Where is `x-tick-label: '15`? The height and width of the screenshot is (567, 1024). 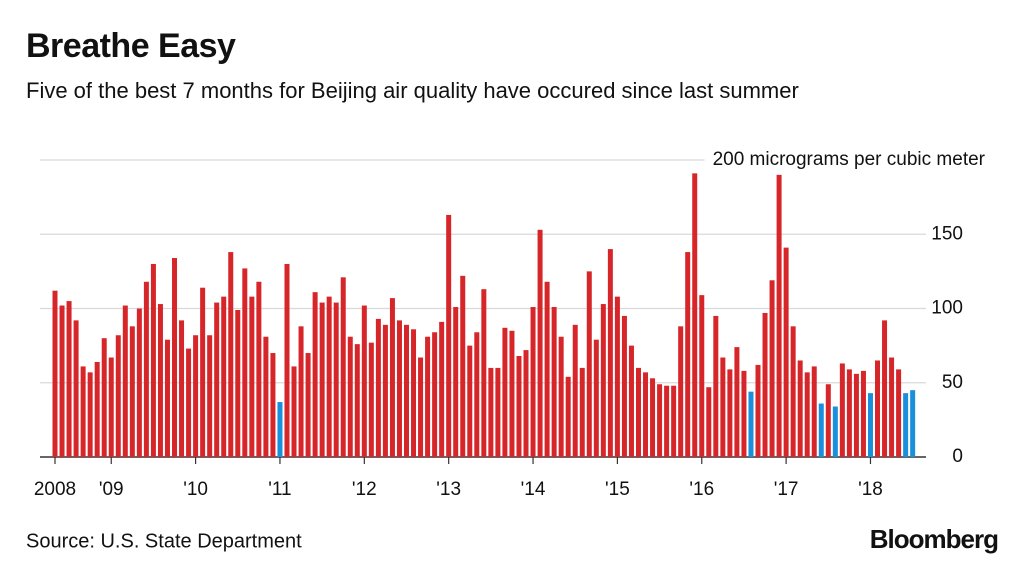
x-tick-label: '15 is located at coordinates (617, 489).